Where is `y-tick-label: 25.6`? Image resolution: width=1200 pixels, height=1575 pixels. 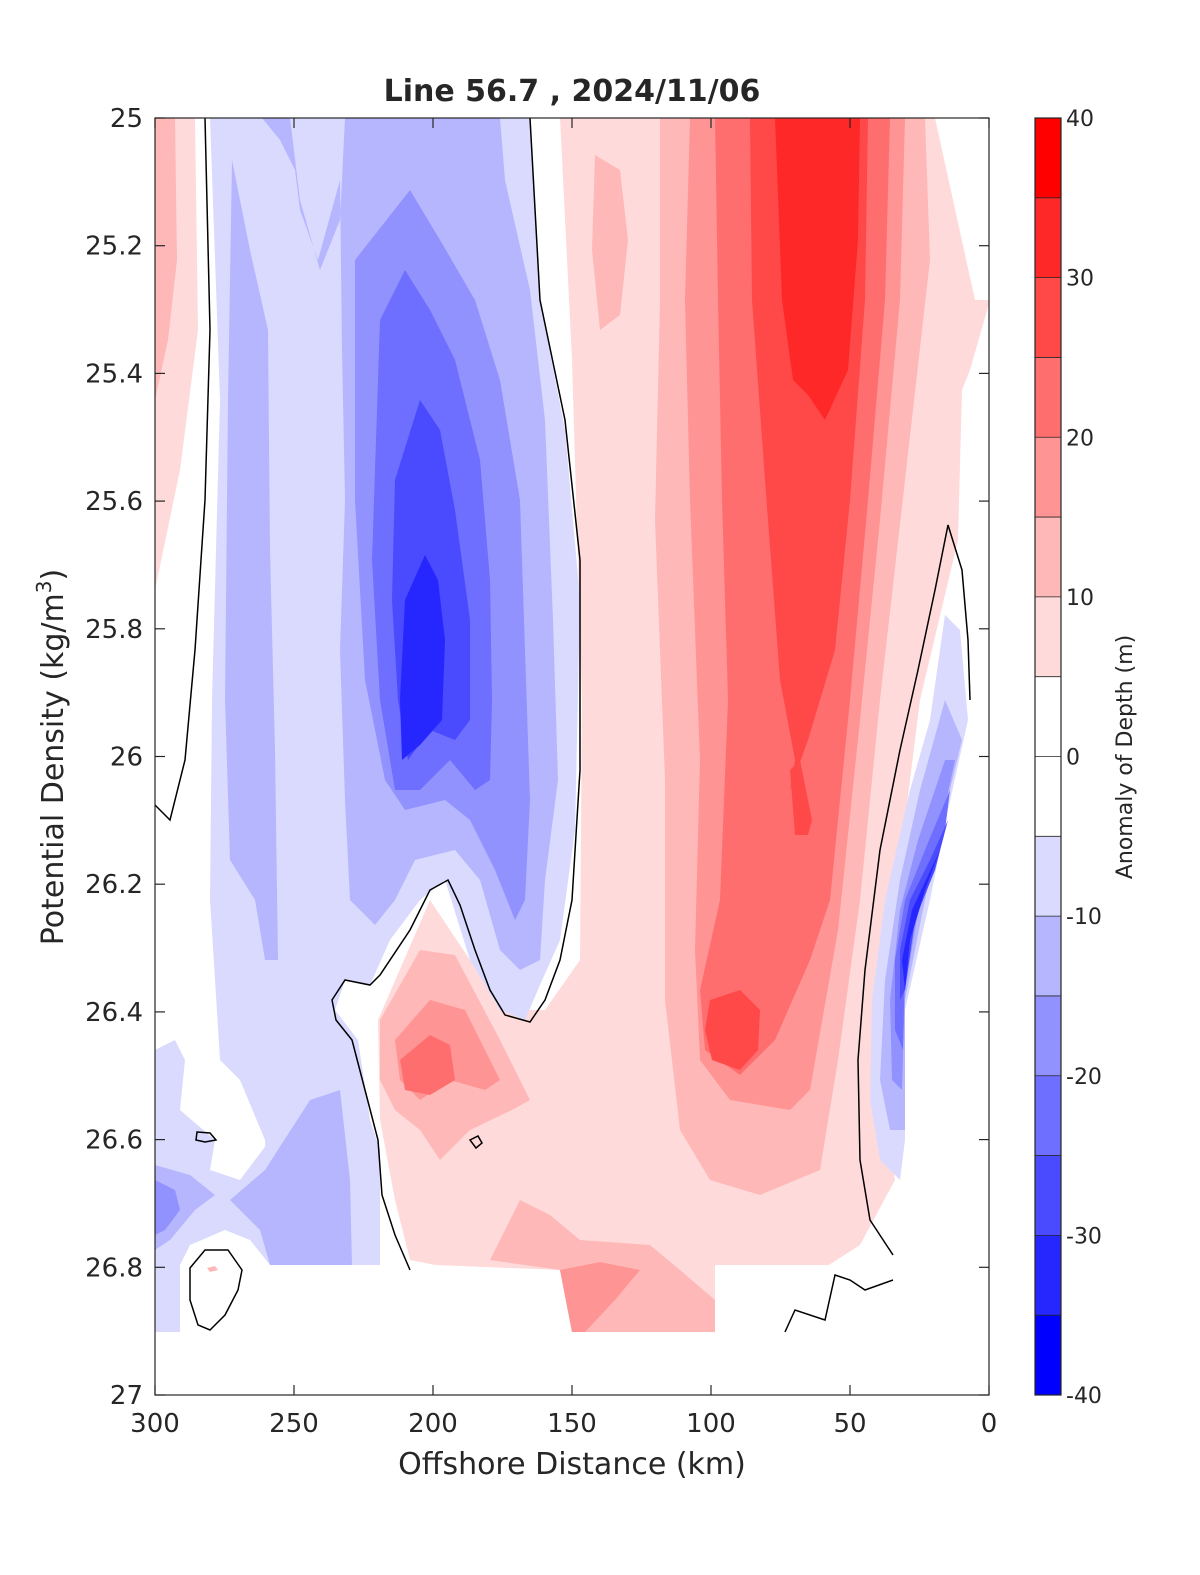 y-tick-label: 25.6 is located at coordinates (114, 502).